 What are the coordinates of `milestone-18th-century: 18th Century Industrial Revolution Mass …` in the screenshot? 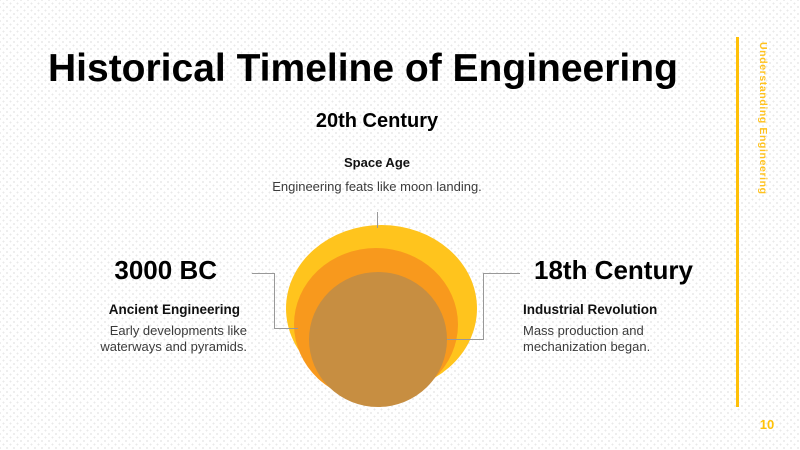 It's located at (613, 304).